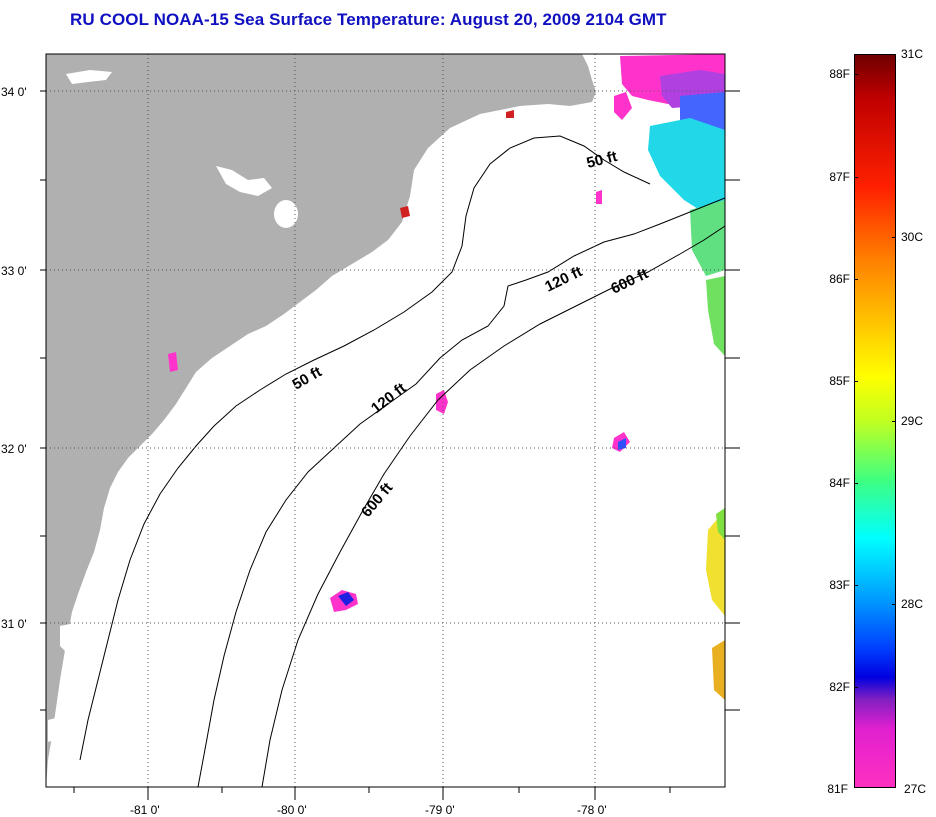  What do you see at coordinates (145, 810) in the screenshot?
I see `lon-label: -81 0'` at bounding box center [145, 810].